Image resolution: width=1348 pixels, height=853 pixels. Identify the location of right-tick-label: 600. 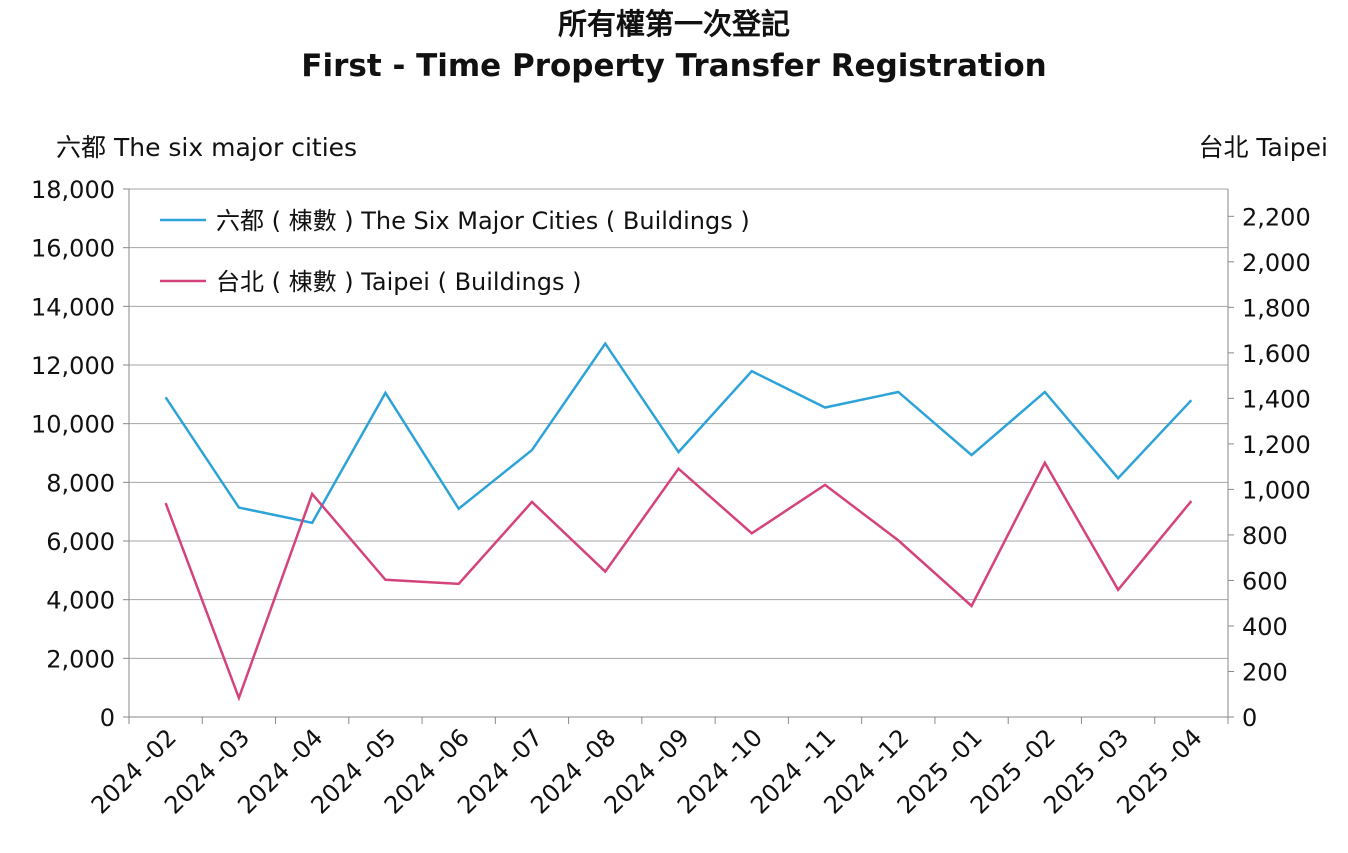
(1265, 581).